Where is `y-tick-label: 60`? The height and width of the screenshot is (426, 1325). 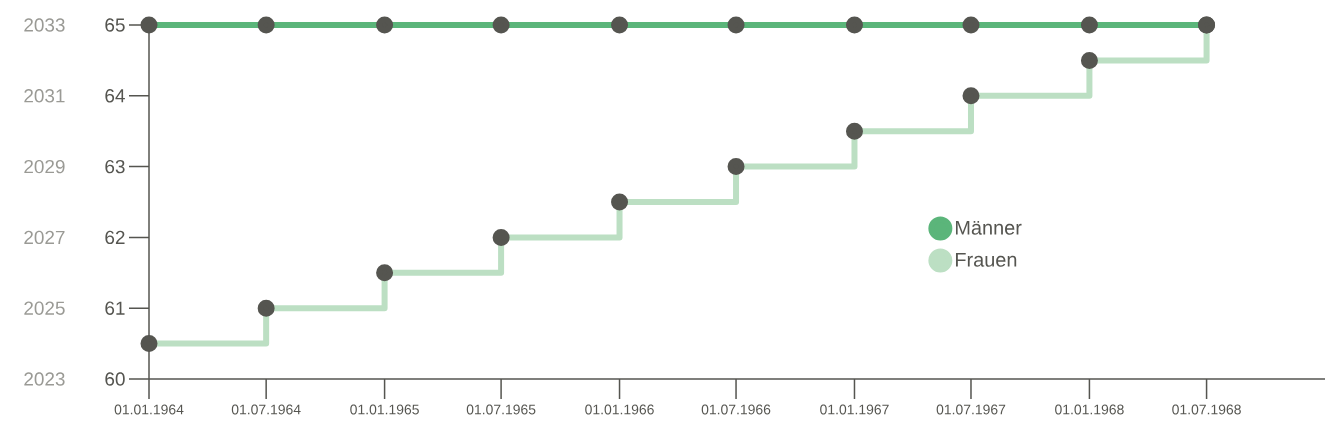
y-tick-label: 60 is located at coordinates (115, 379).